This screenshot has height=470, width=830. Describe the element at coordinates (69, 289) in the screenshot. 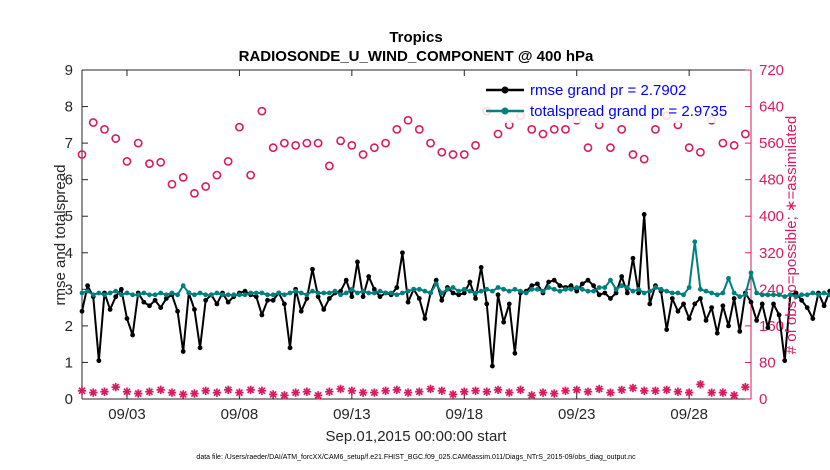

I see `left-tick-label: 3` at that location.